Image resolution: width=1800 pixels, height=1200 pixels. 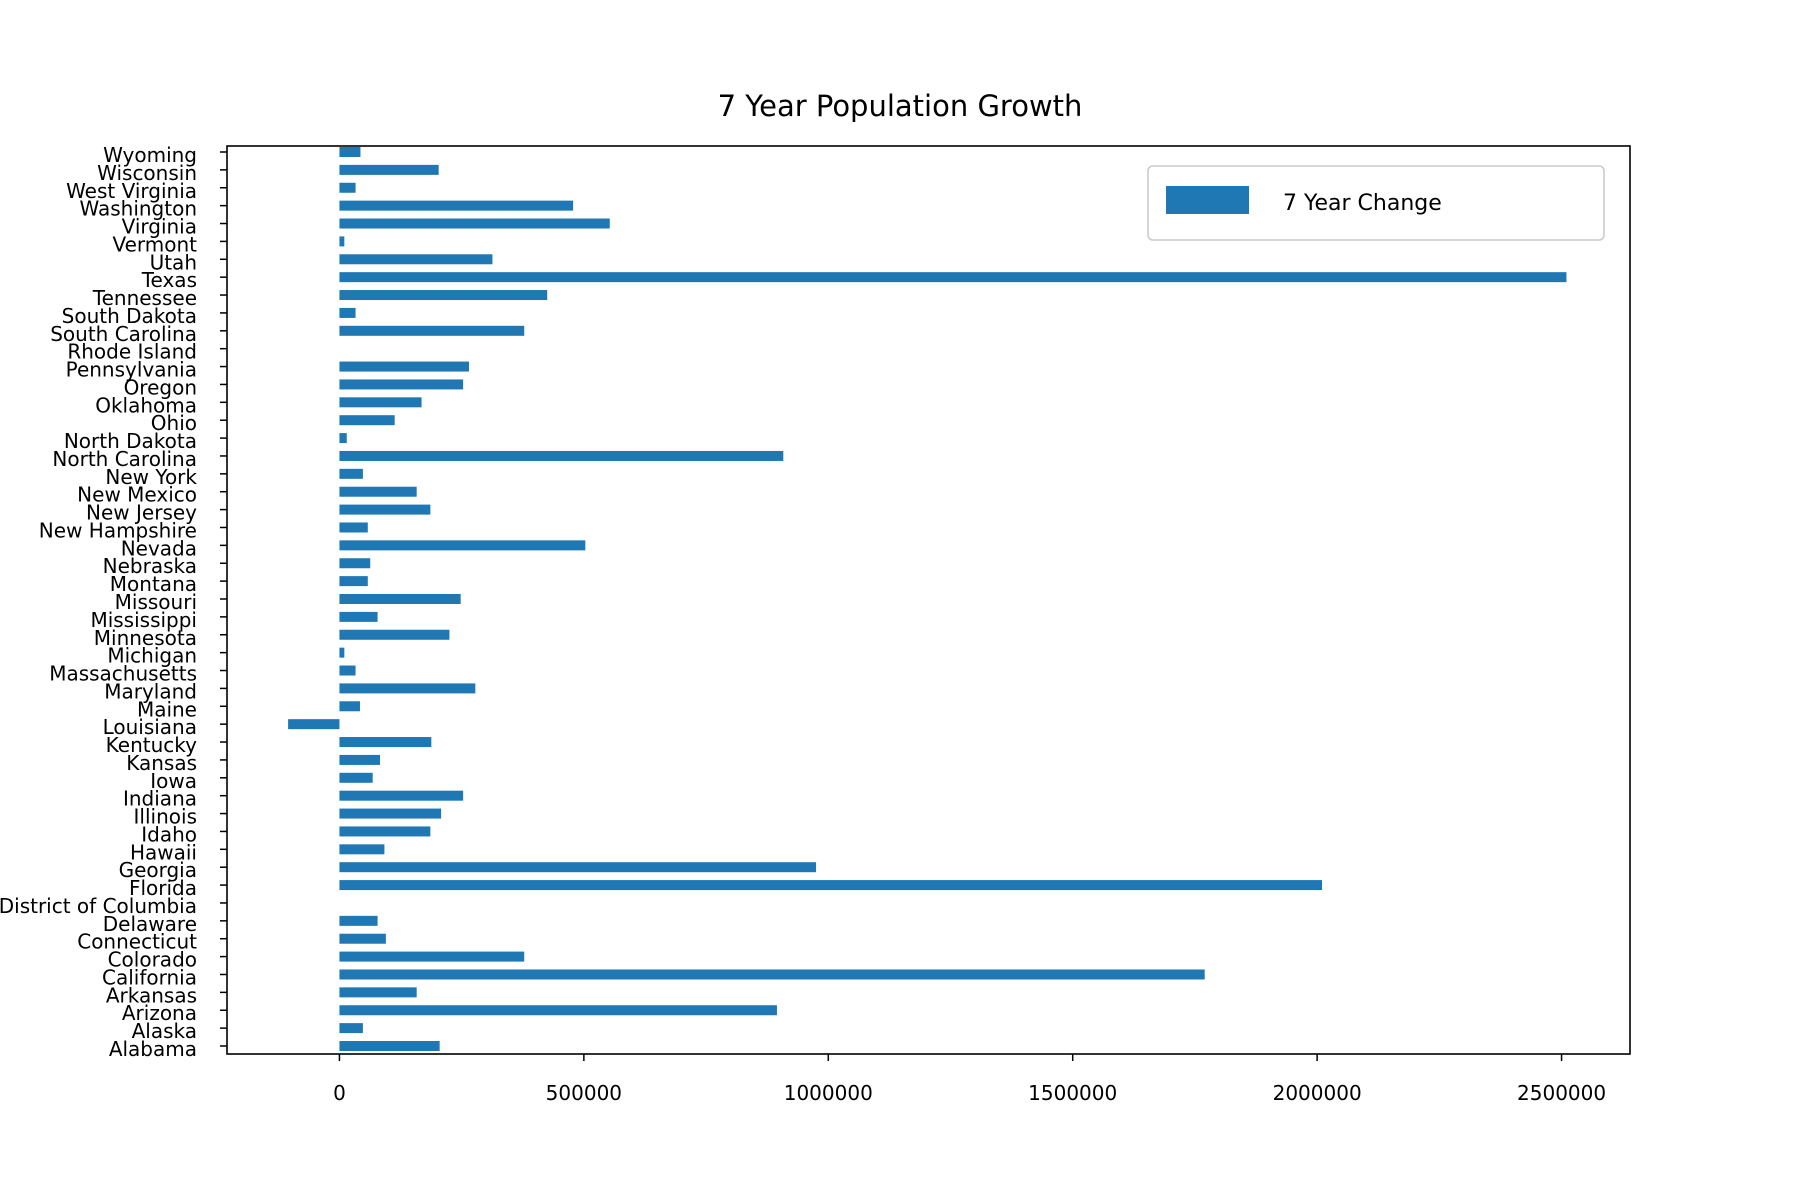 I want to click on category-label: Arizona, so click(x=159, y=1013).